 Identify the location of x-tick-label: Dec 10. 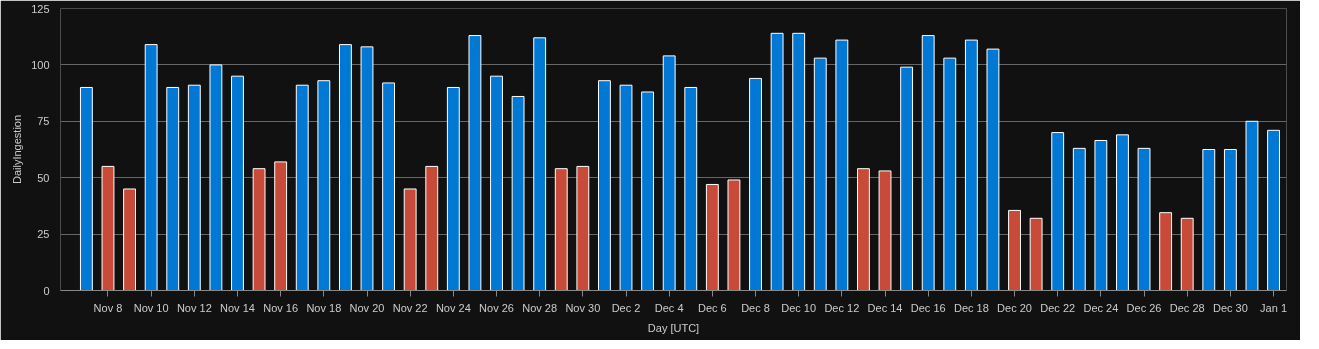
(799, 307).